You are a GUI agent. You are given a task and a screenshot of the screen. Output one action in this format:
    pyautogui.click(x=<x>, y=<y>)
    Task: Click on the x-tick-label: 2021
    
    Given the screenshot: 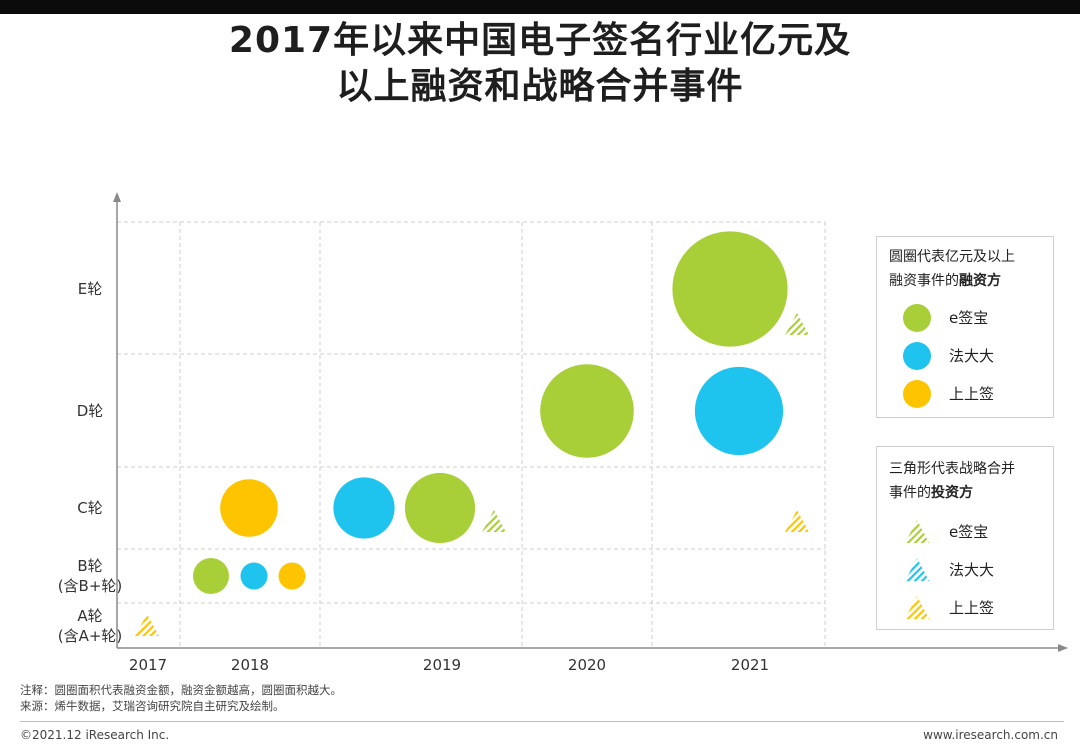 What is the action you would take?
    pyautogui.click(x=750, y=665)
    